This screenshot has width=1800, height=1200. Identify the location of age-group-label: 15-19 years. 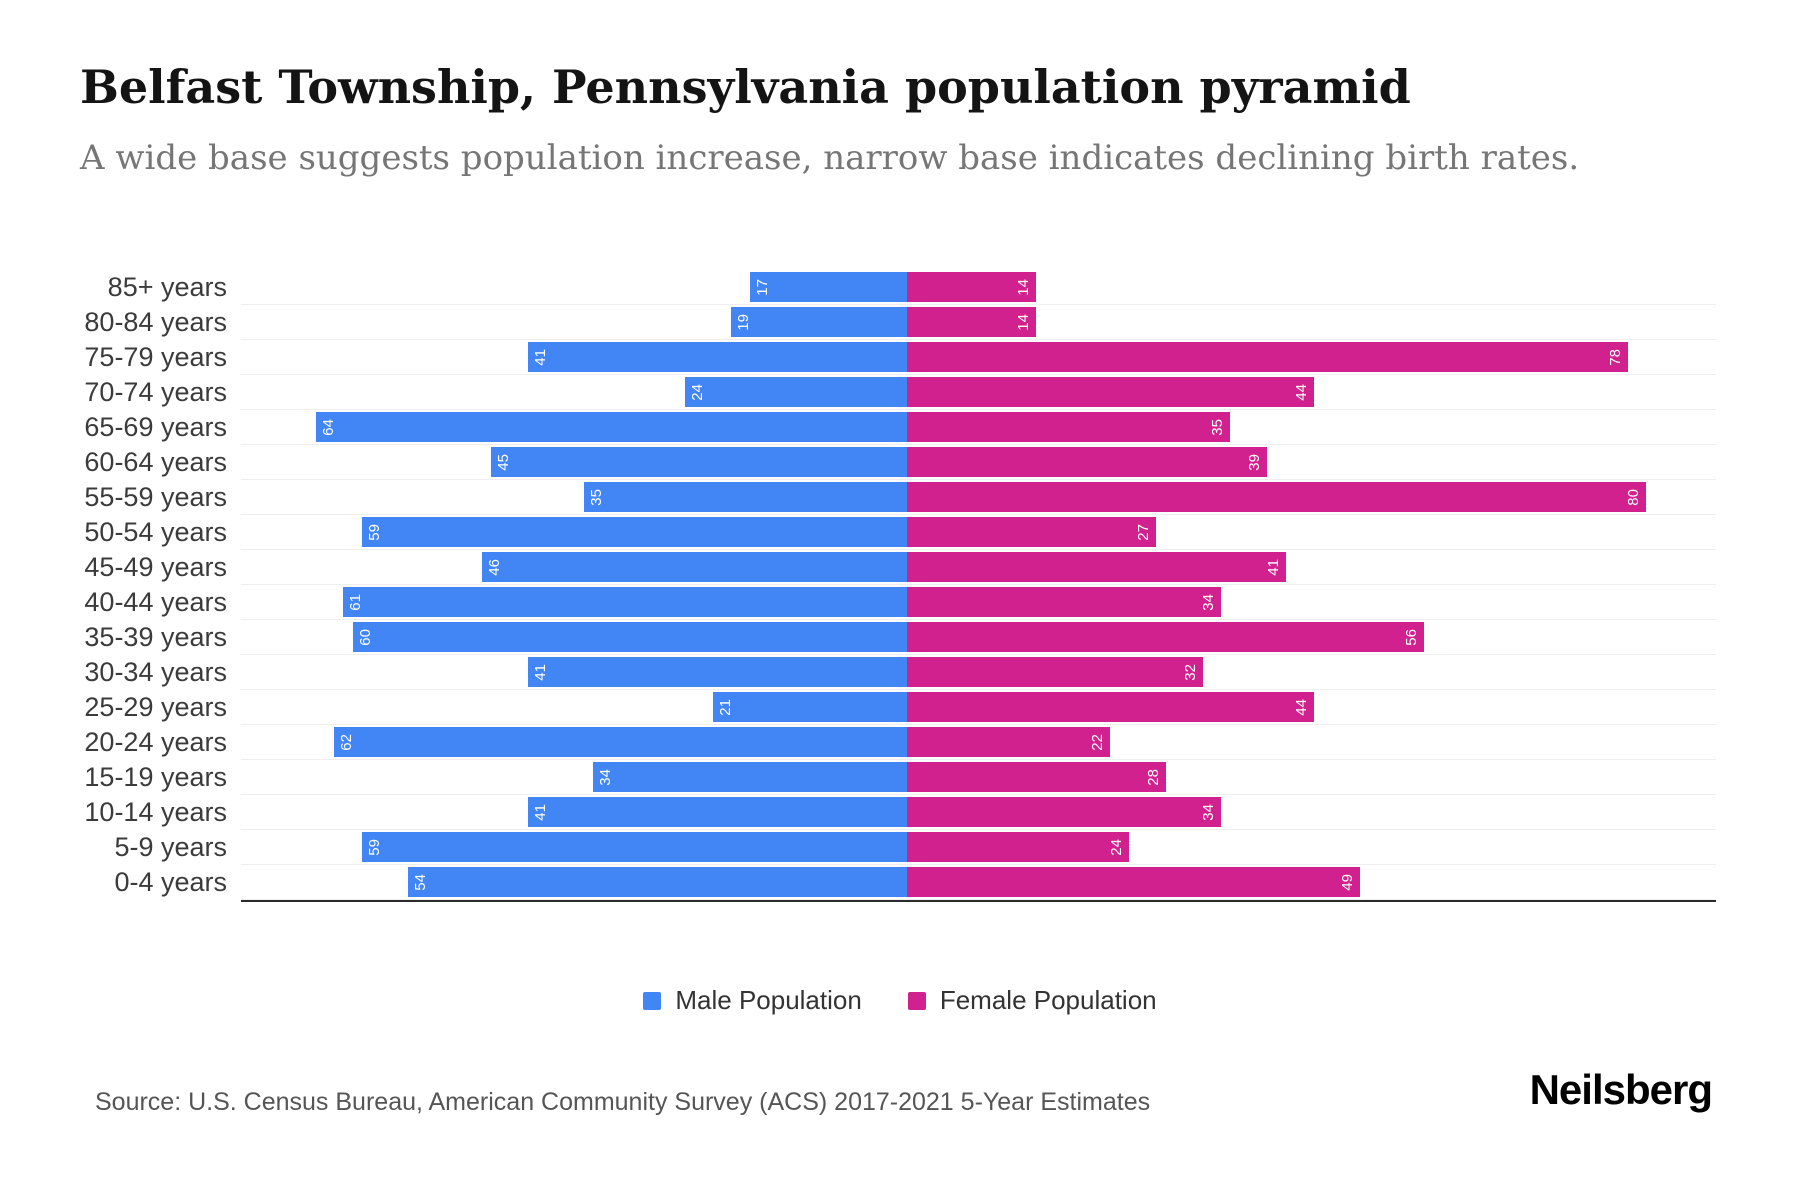
(155, 777).